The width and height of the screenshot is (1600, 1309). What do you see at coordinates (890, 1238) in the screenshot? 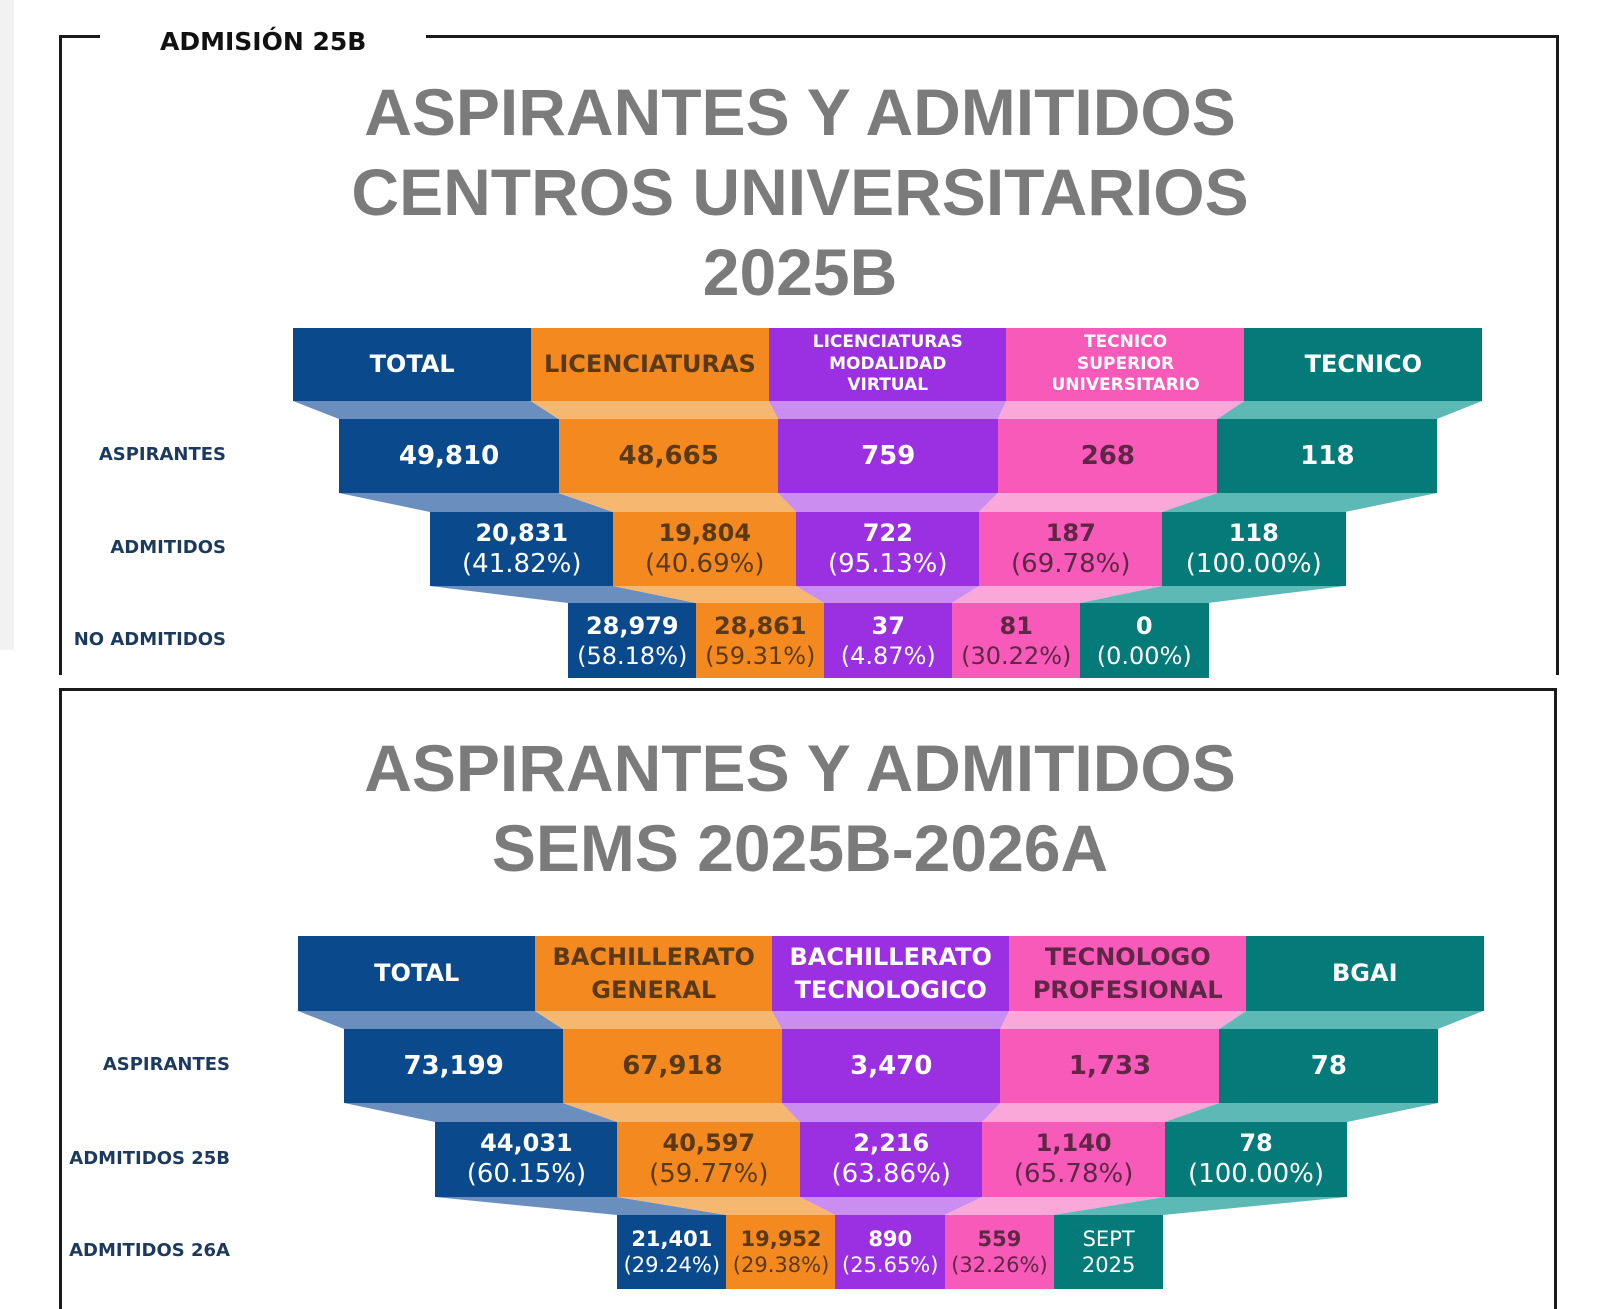
I see `cell-value: 890` at bounding box center [890, 1238].